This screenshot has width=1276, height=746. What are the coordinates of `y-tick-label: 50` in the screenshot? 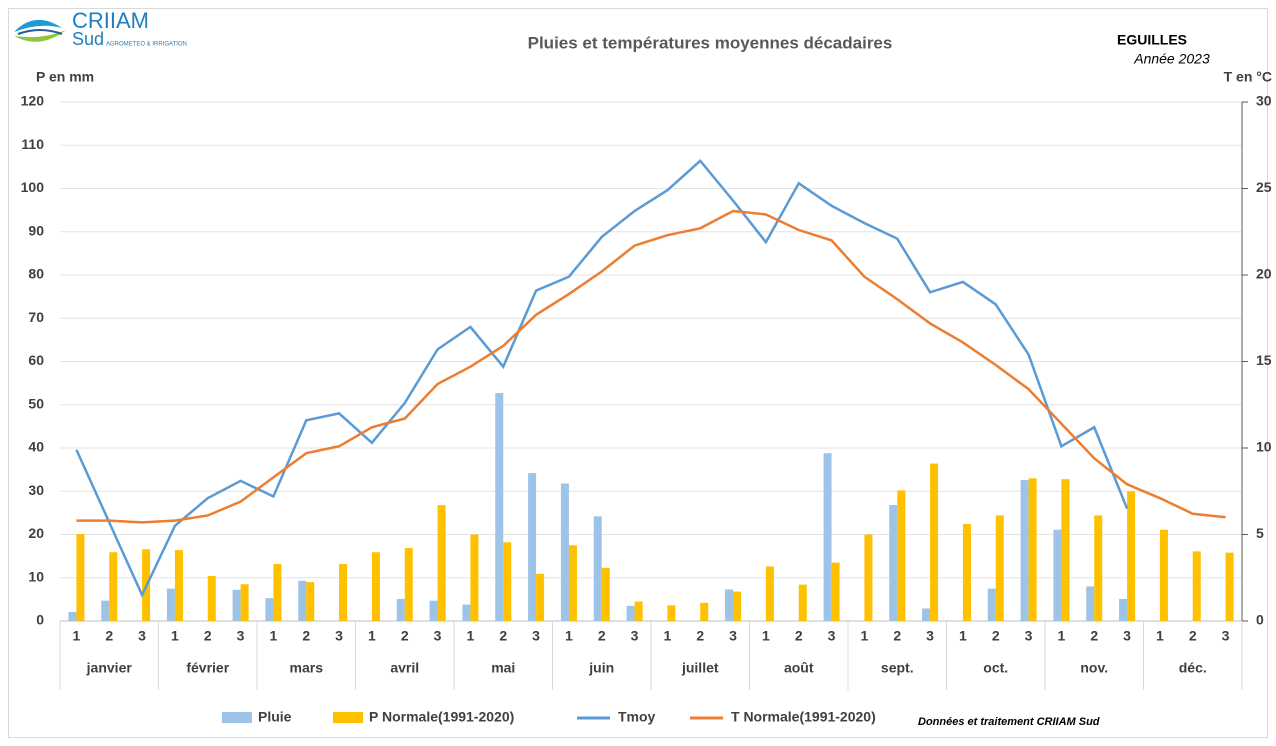 It's located at (36, 403).